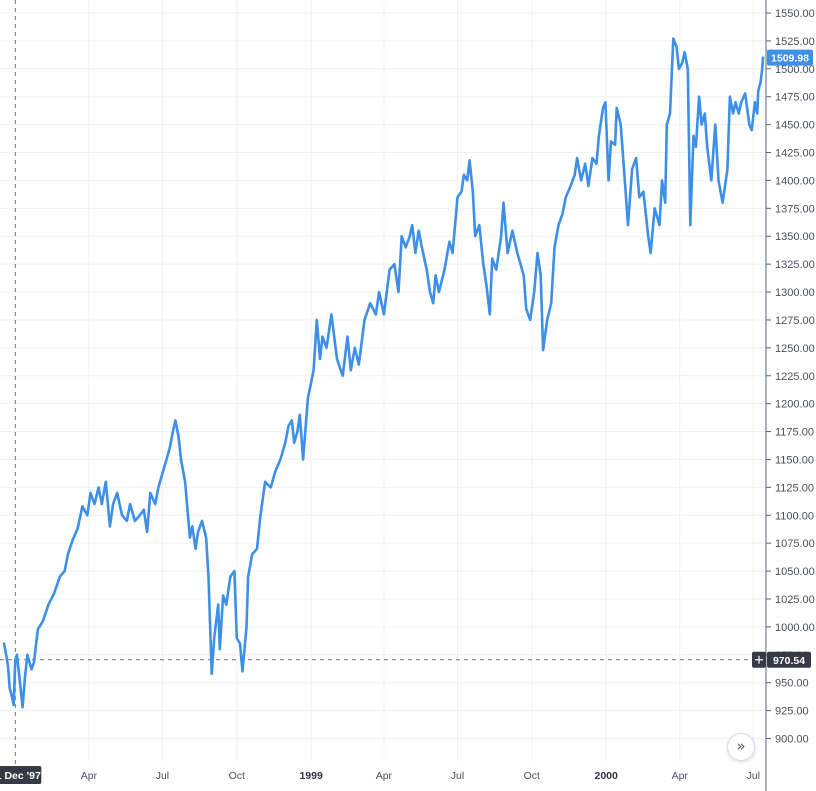  What do you see at coordinates (795, 321) in the screenshot?
I see `y-tick-label: 1275.00` at bounding box center [795, 321].